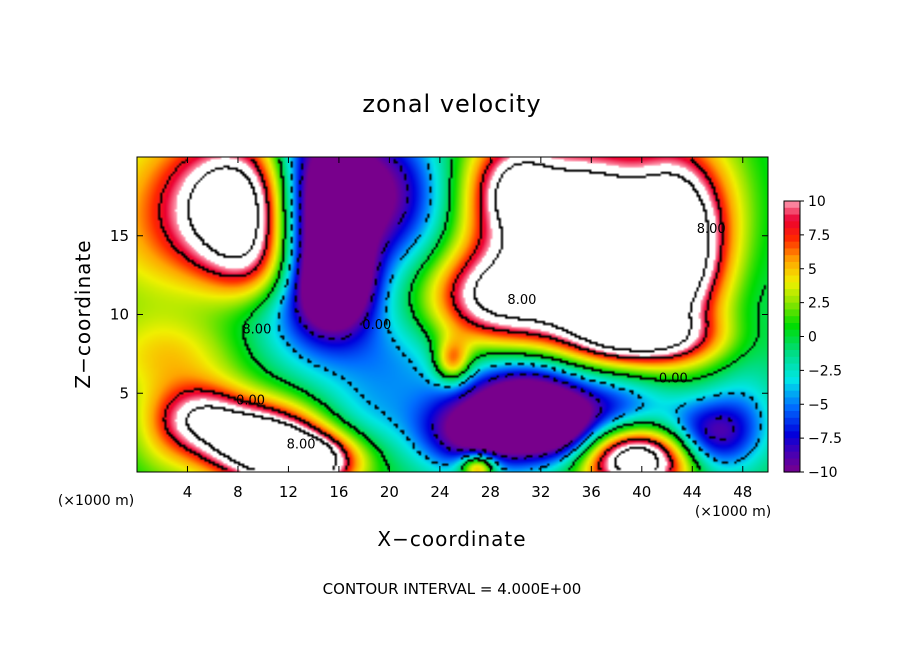 The height and width of the screenshot is (658, 904). Describe the element at coordinates (439, 492) in the screenshot. I see `x-tick-label: 24` at that location.